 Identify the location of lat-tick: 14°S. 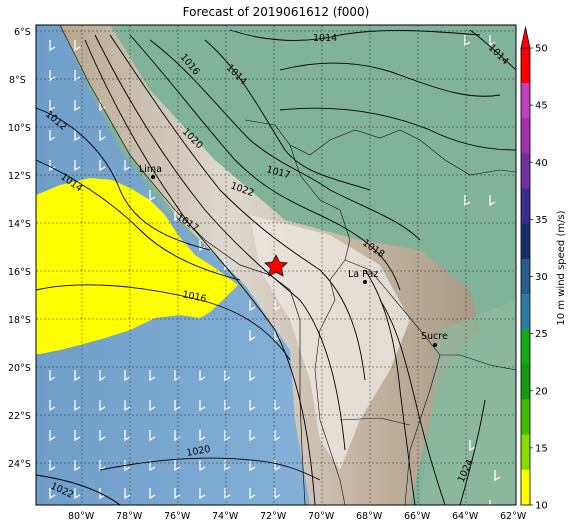
(19, 224).